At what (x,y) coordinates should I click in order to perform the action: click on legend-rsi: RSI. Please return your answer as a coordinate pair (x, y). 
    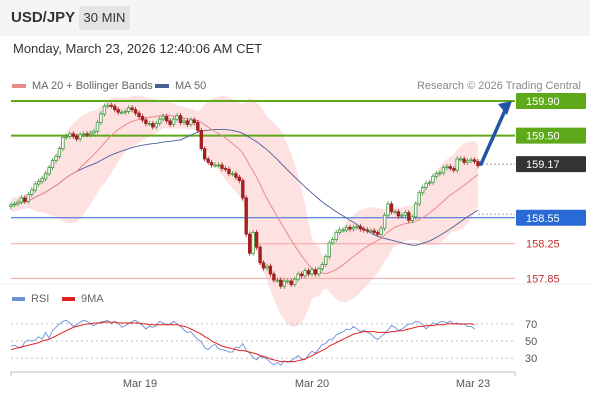
    Looking at the image, I should click on (30, 299).